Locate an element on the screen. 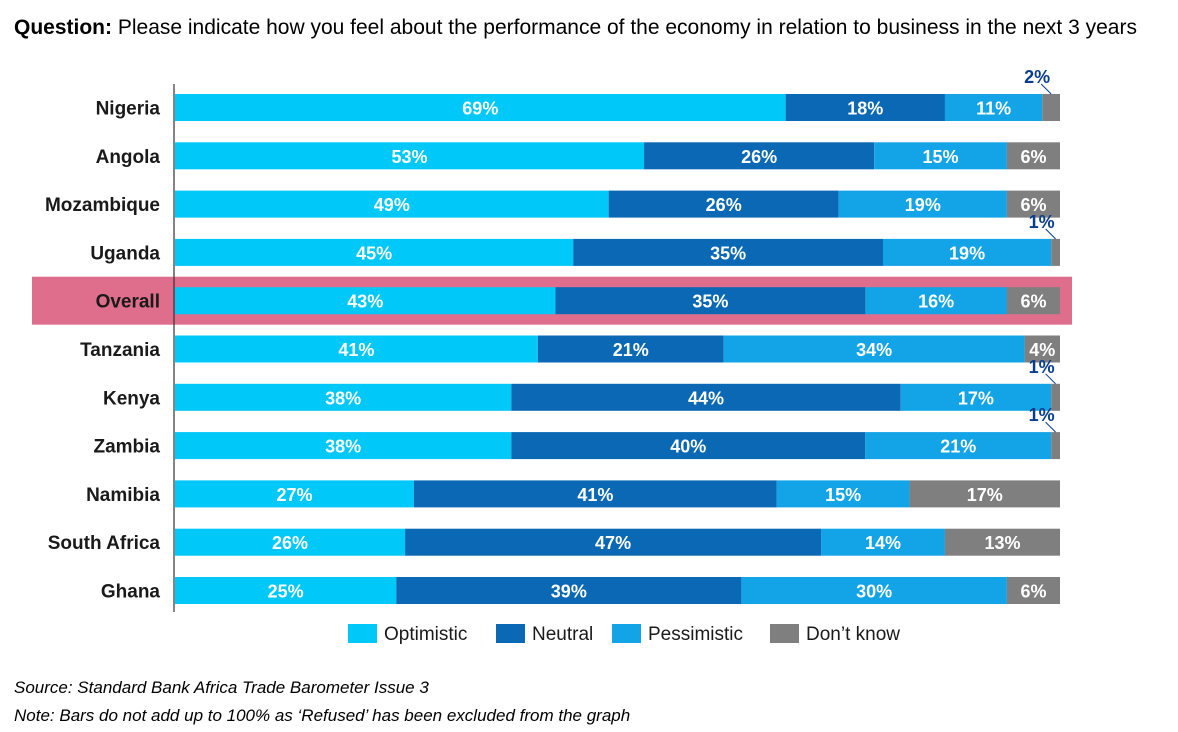 The height and width of the screenshot is (732, 1178). bar-don-t-know-mozambique is located at coordinates (1033, 204).